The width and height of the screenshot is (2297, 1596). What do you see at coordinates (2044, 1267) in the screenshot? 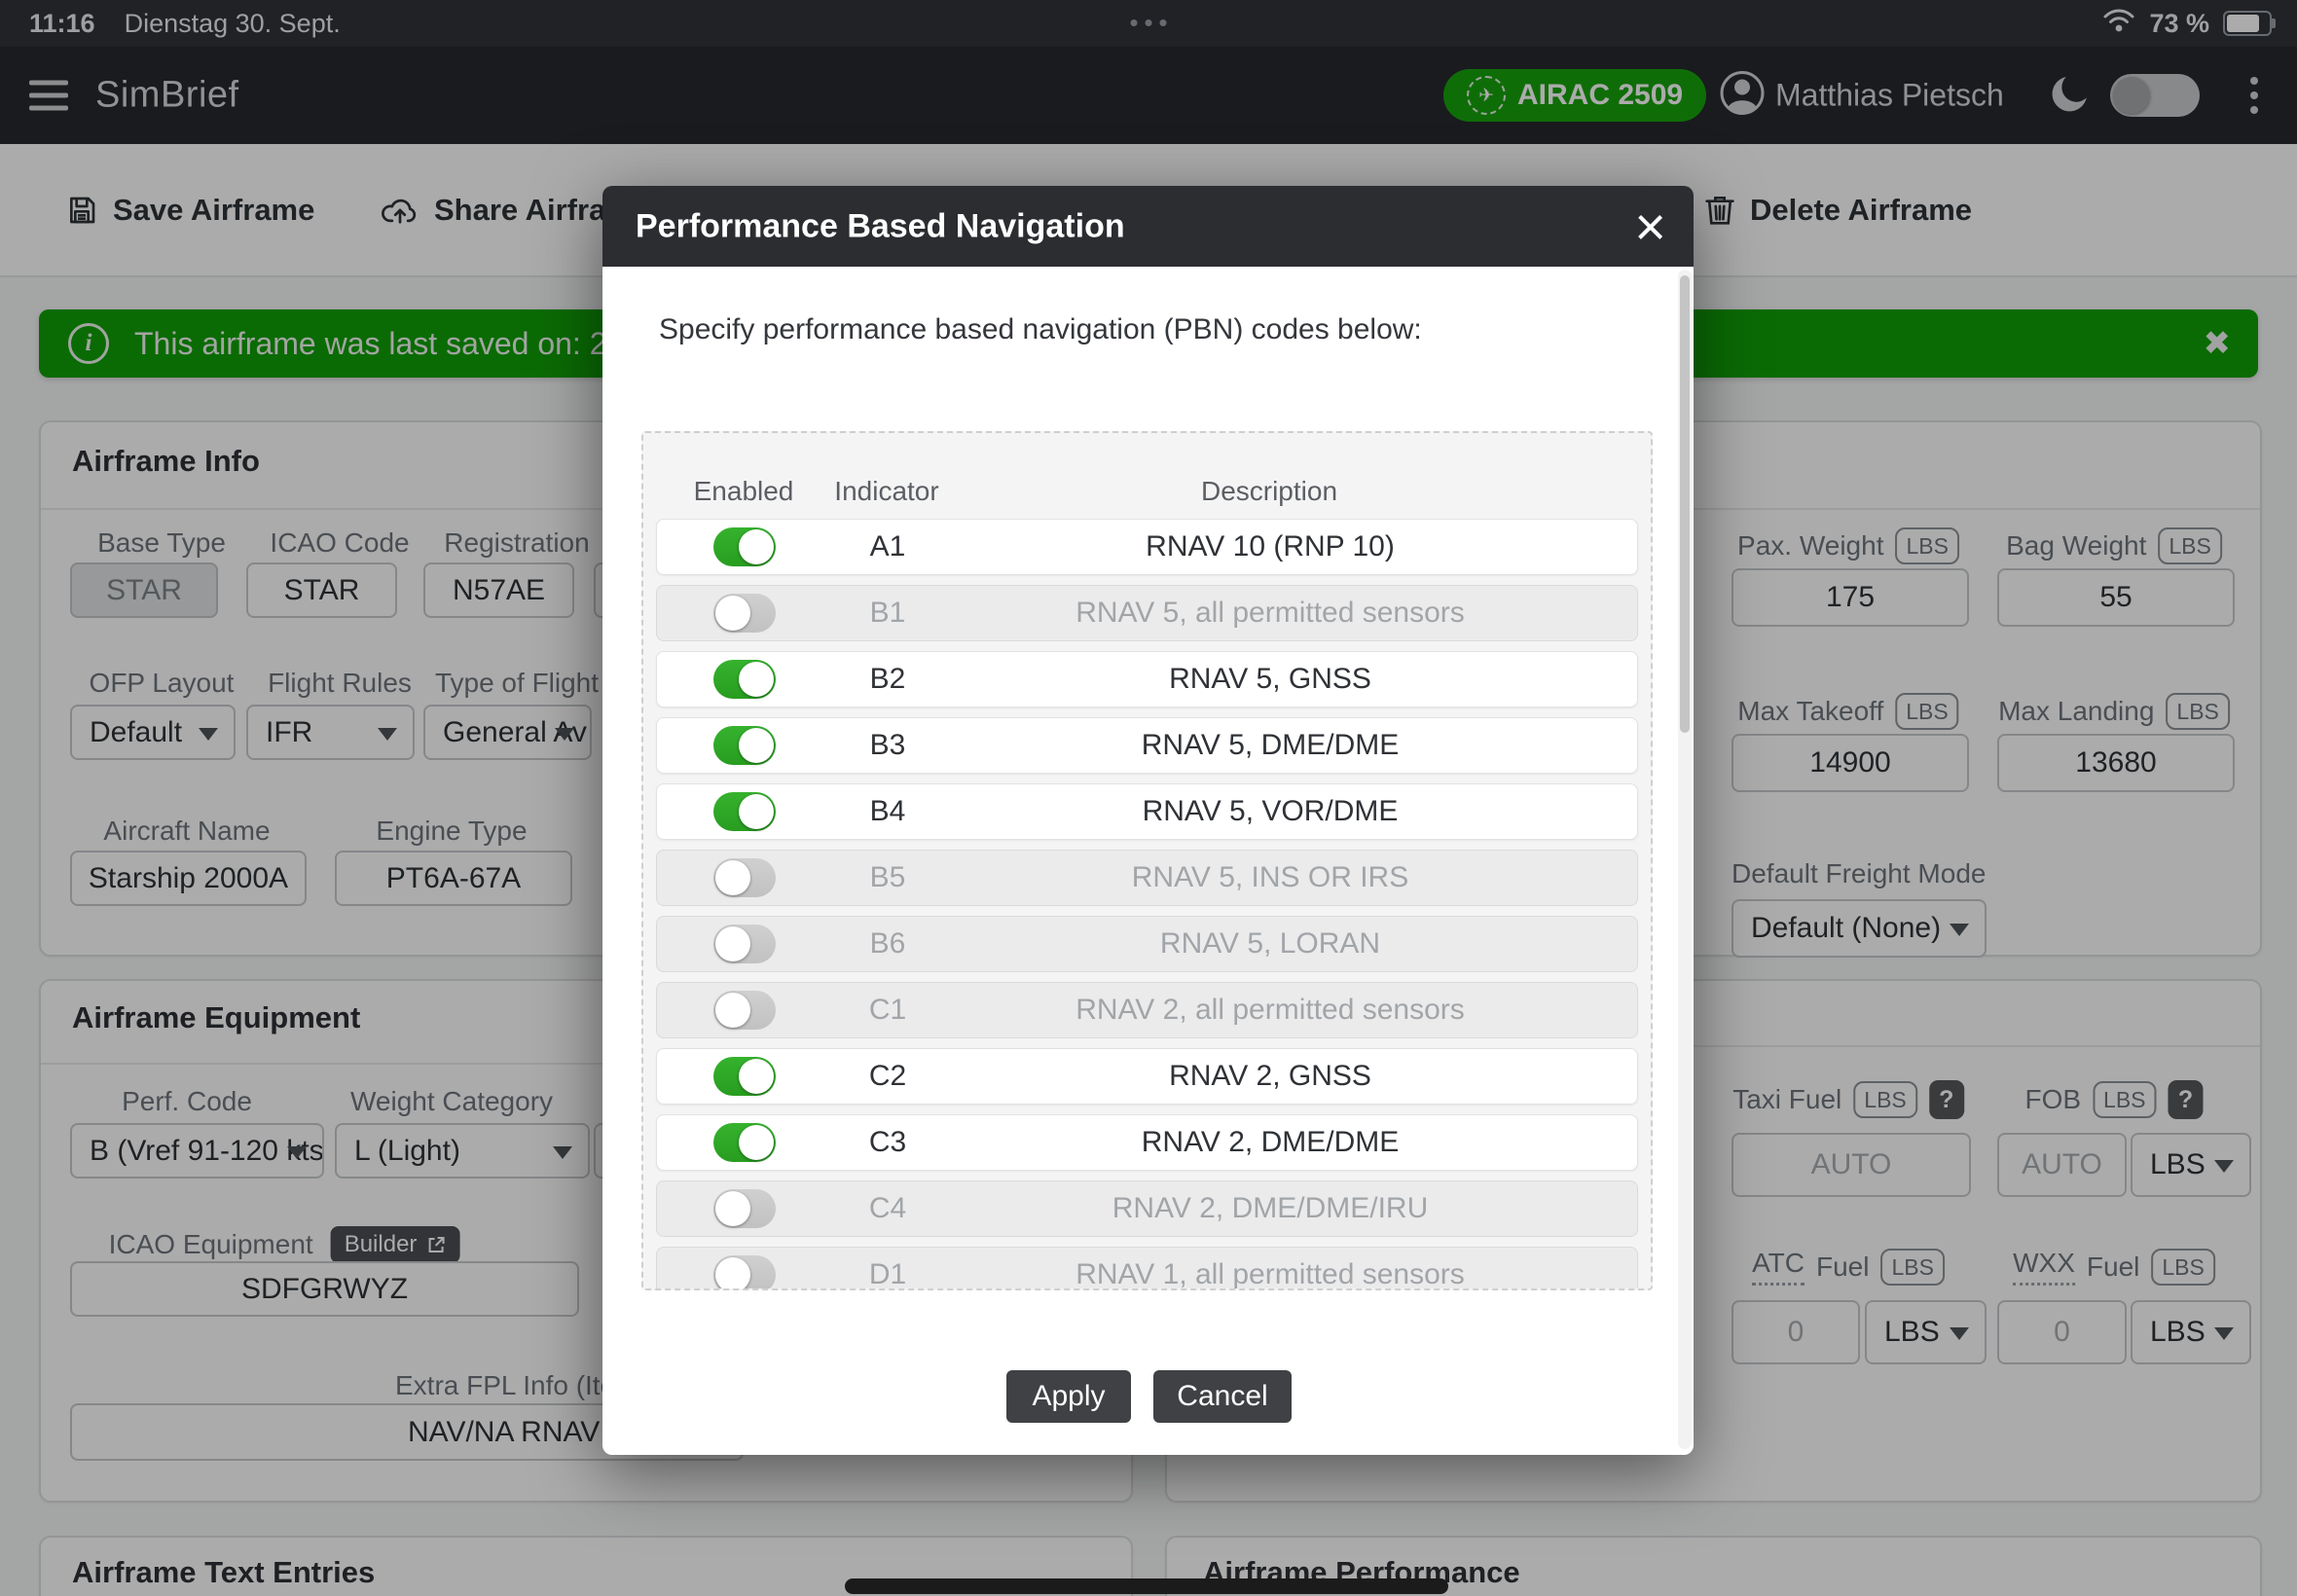
I see `wxx-abbr: WXX` at bounding box center [2044, 1267].